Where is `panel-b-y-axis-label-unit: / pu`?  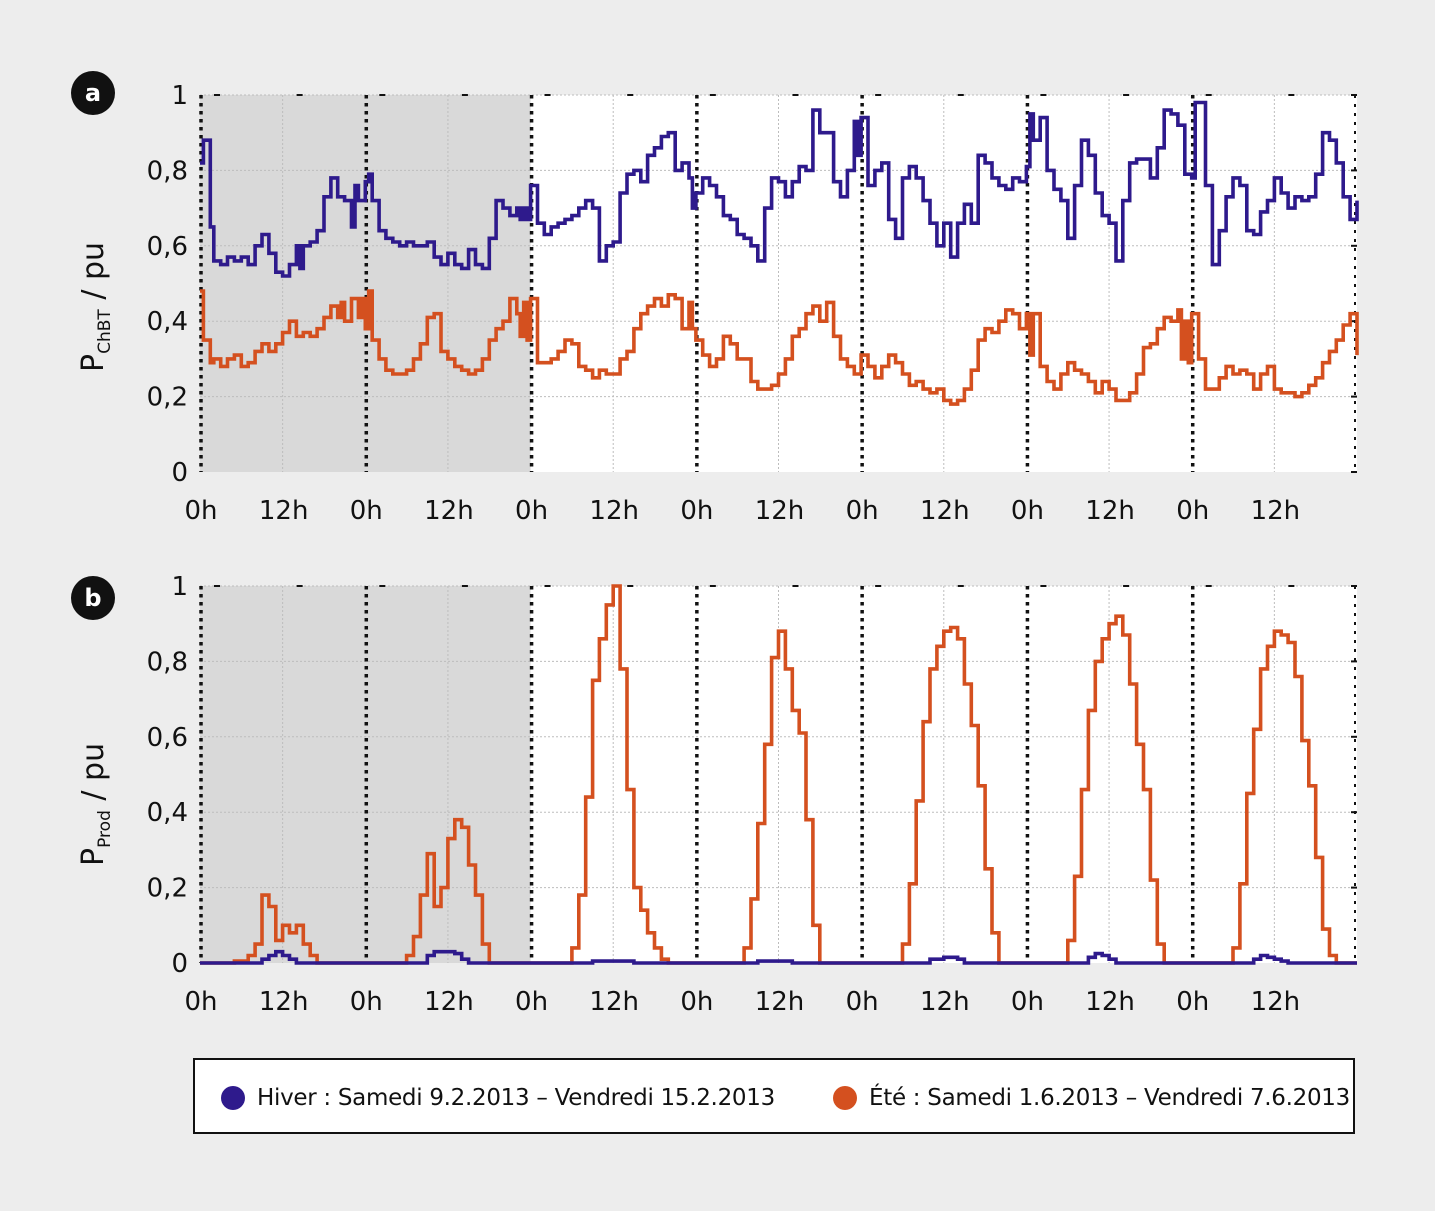 panel-b-y-axis-label-unit: / pu is located at coordinates (93, 776).